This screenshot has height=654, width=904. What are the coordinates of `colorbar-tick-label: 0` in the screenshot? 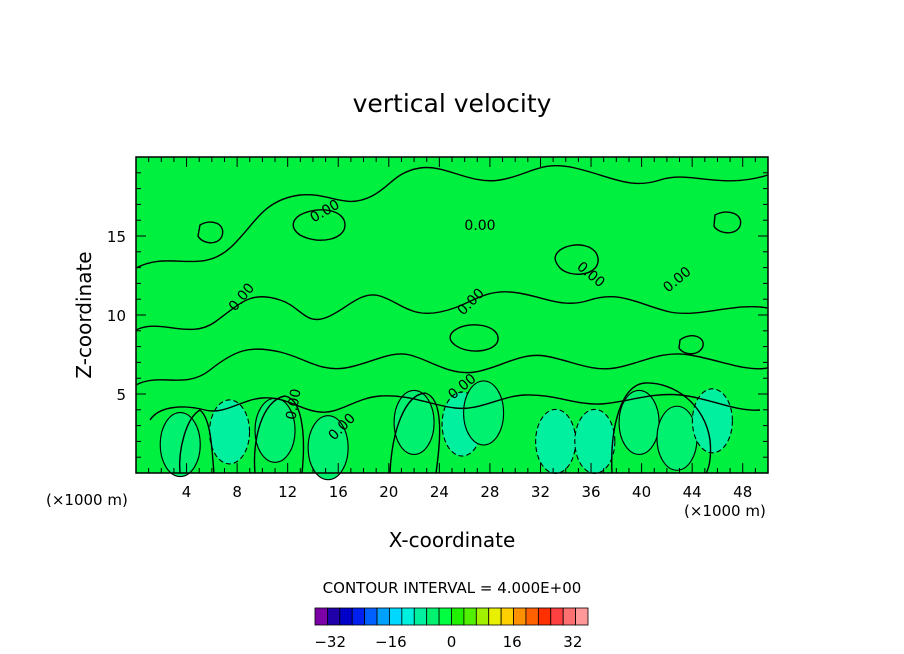 It's located at (452, 642).